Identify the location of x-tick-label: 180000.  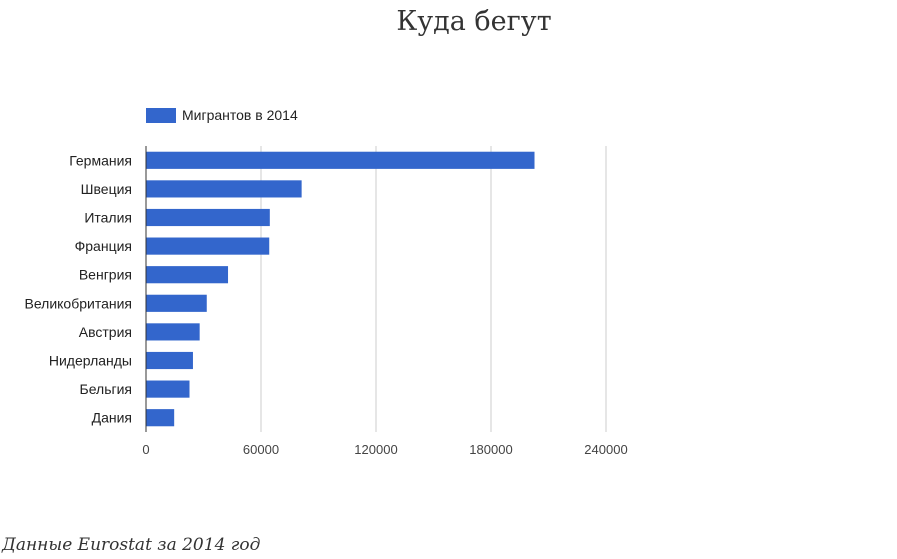
(490, 449).